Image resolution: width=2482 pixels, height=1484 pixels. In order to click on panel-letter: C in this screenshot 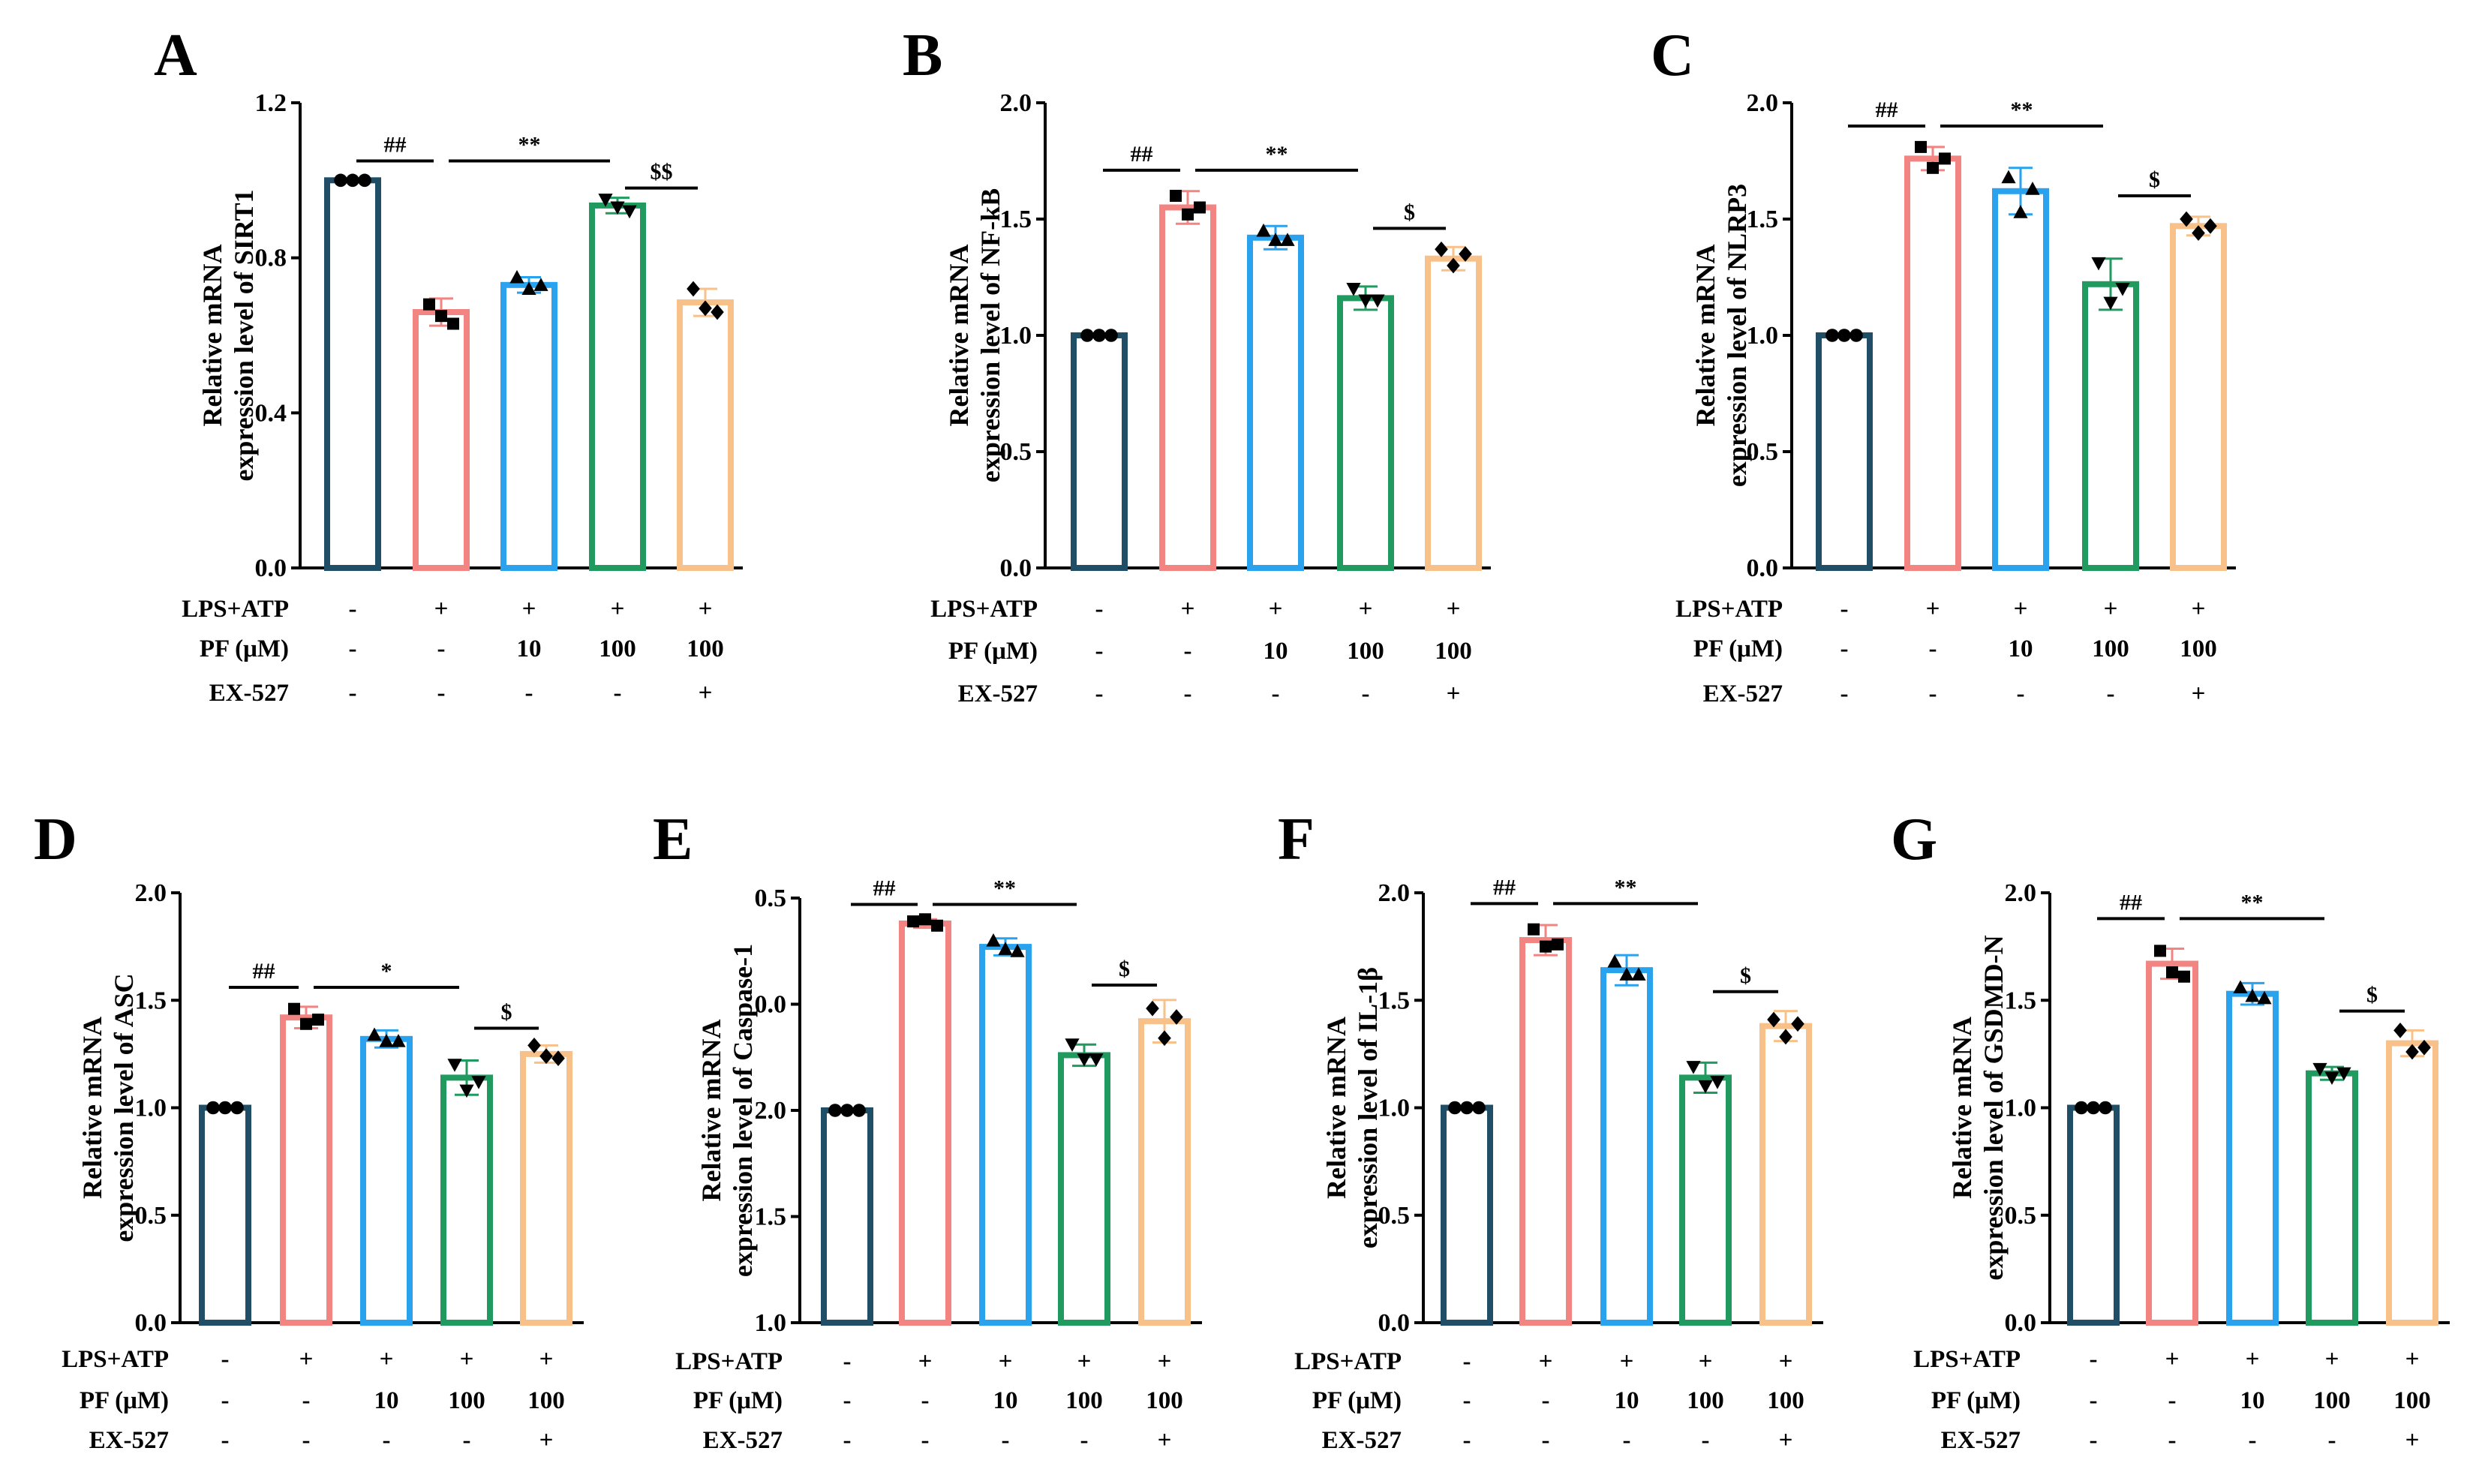, I will do `click(1672, 56)`.